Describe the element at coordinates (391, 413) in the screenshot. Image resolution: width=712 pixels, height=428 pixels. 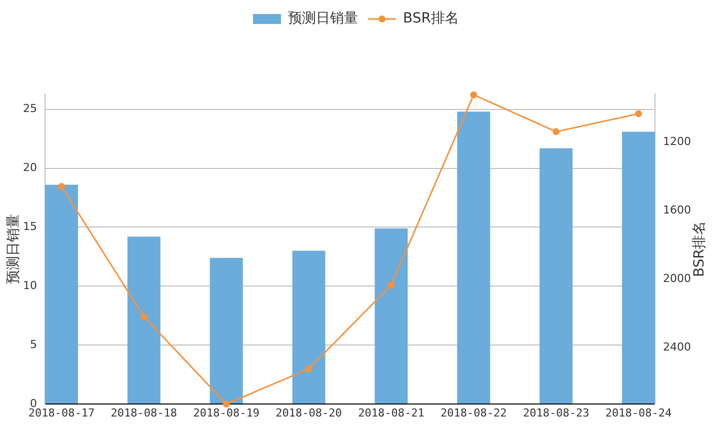
I see `x-tick-label: 2018-08-21` at that location.